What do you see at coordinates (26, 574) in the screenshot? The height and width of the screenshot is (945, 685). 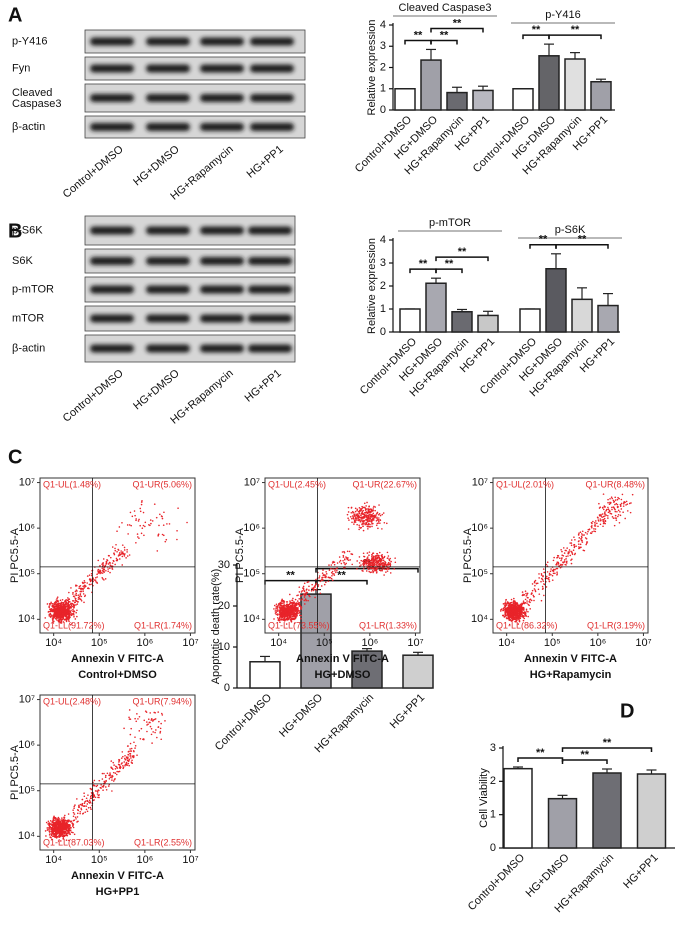 I see `y-tick-label: 10⁵` at bounding box center [26, 574].